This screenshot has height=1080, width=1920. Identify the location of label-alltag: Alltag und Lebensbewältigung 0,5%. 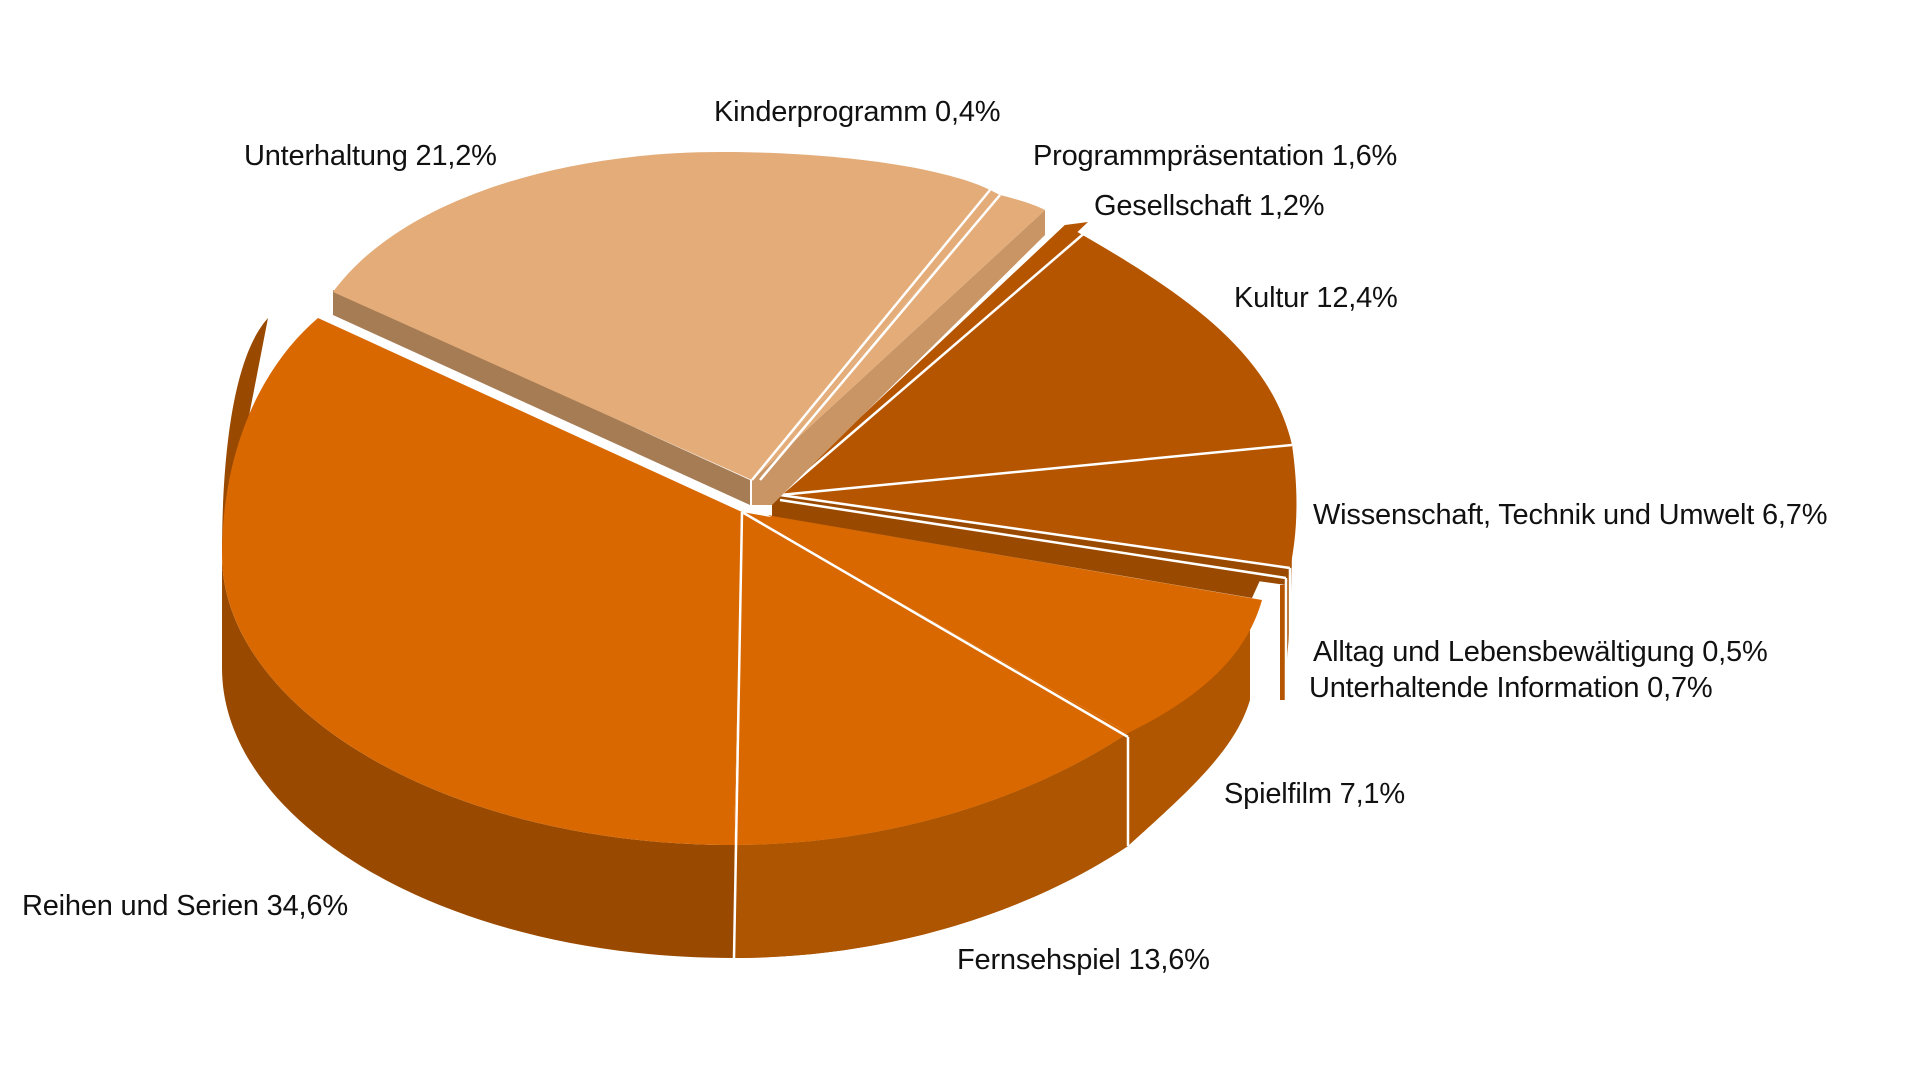
(1540, 652).